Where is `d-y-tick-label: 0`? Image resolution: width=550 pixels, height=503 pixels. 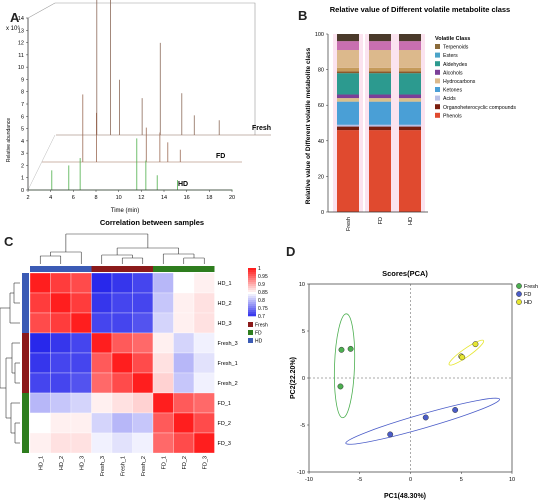
d-y-tick-label: 0 is located at coordinates (303, 379).